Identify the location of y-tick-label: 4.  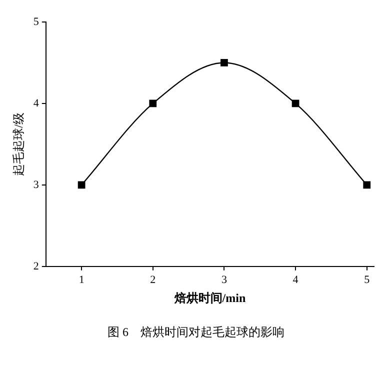
(36, 103).